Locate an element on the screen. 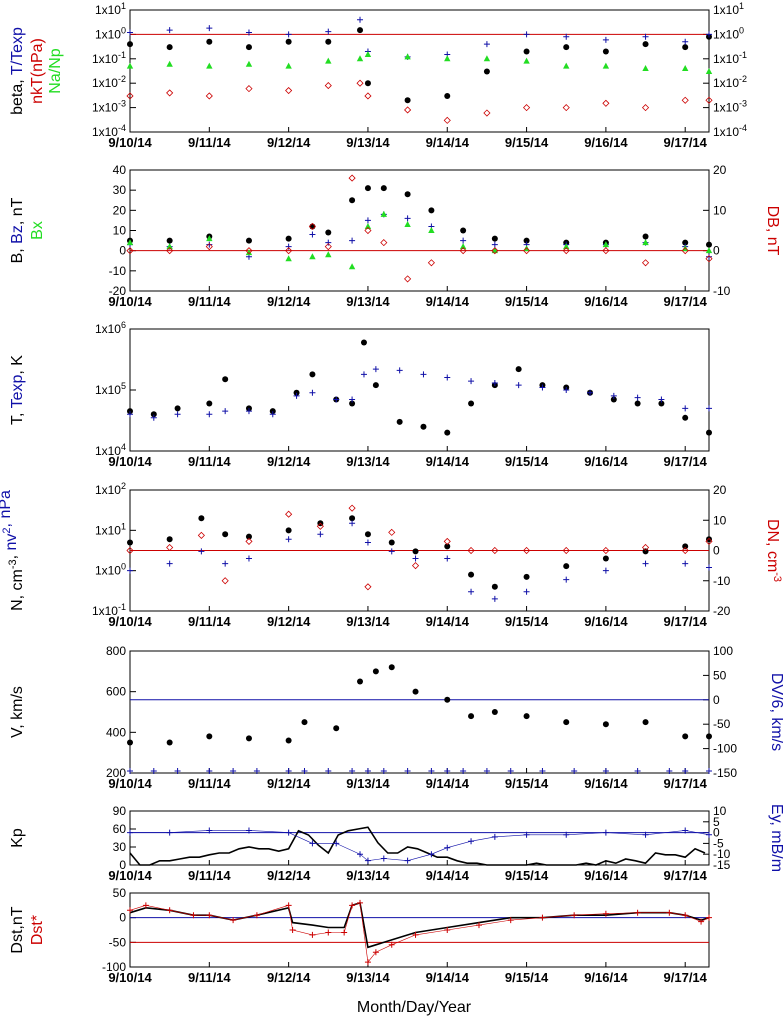 The image size is (783, 1024). left-tick-label: 50 is located at coordinates (120, 893).